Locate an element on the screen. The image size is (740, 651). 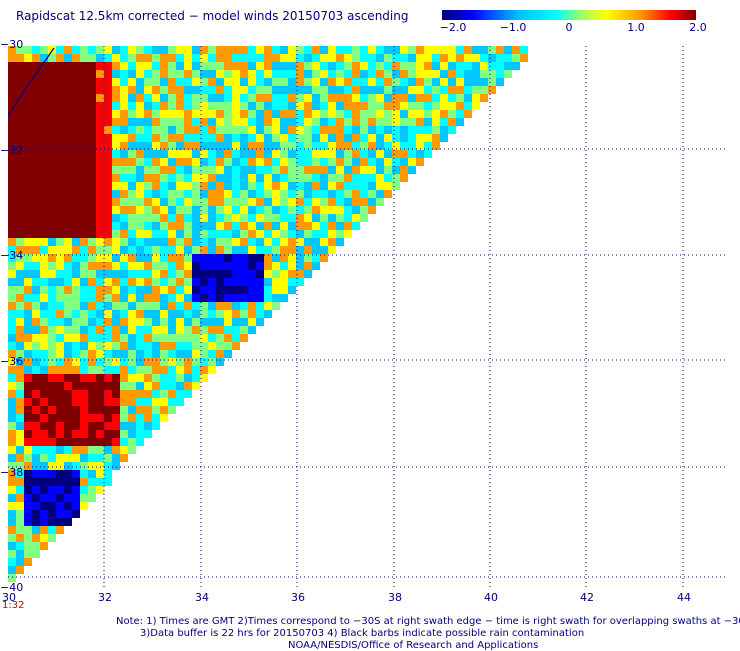
colorbar-tick: 2.0 is located at coordinates (698, 27).